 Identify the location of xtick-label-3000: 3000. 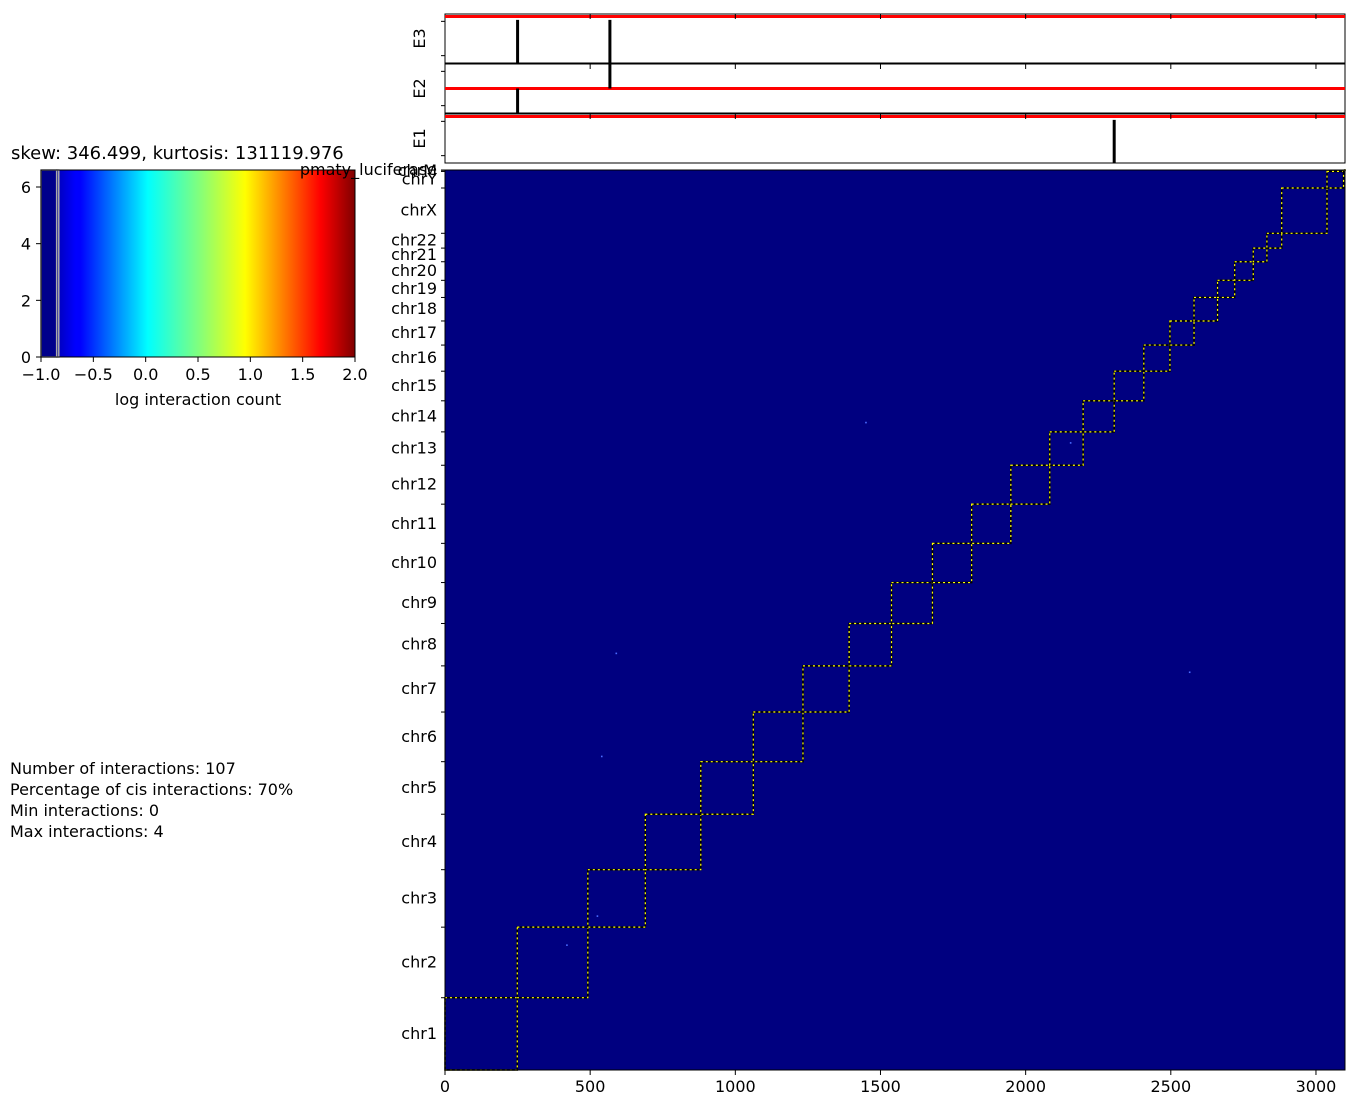
(1316, 1086).